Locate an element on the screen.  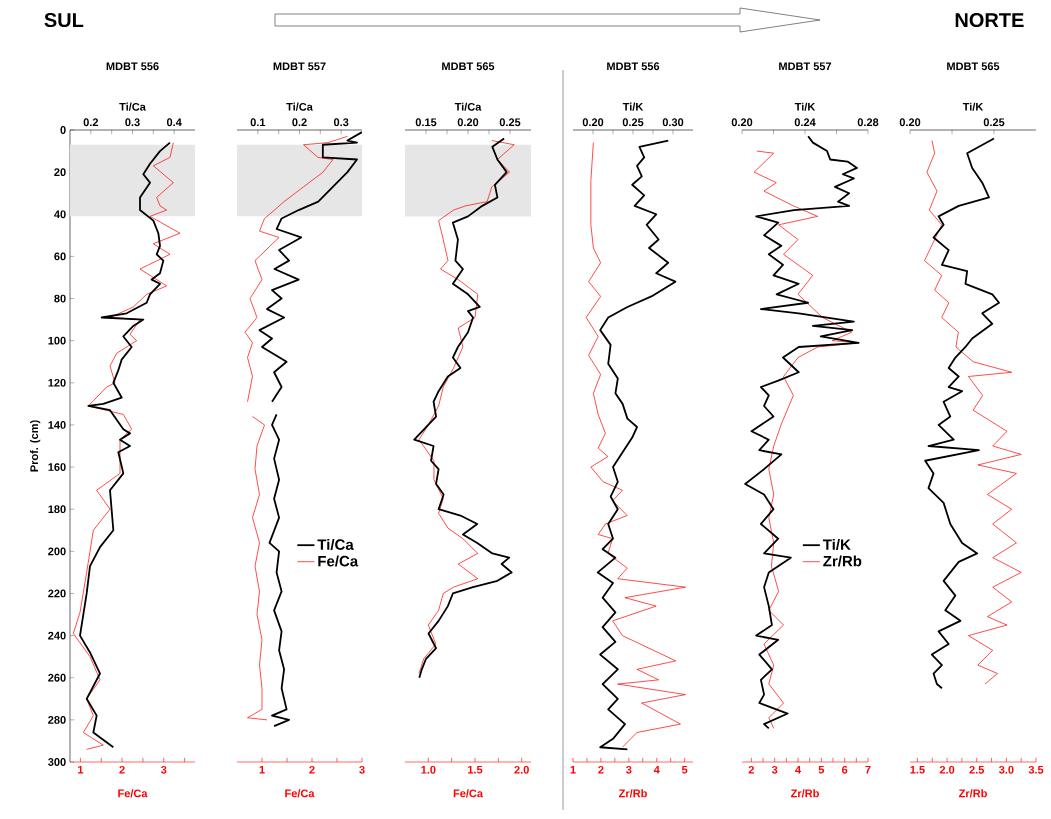
legend-label: Ti/Ca is located at coordinates (335, 544).